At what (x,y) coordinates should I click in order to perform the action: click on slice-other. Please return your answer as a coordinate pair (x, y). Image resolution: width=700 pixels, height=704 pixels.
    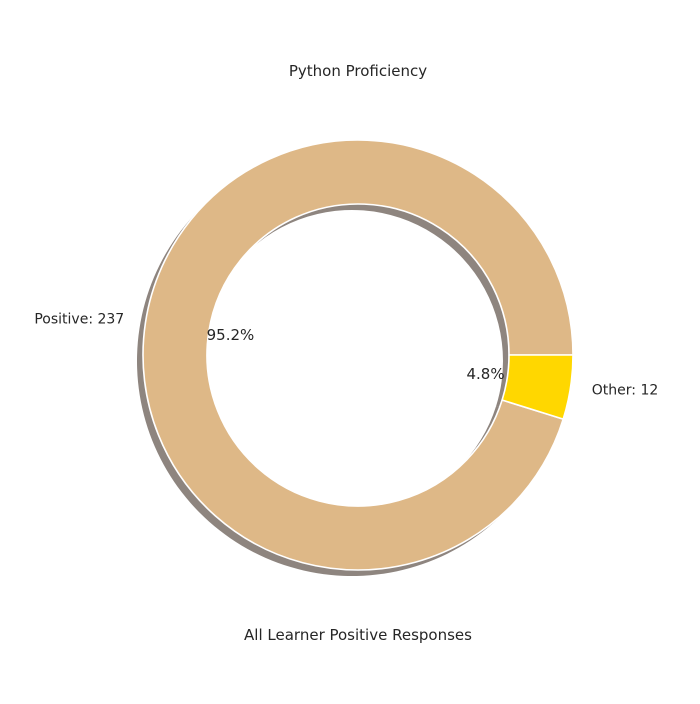
    Looking at the image, I should click on (537, 387).